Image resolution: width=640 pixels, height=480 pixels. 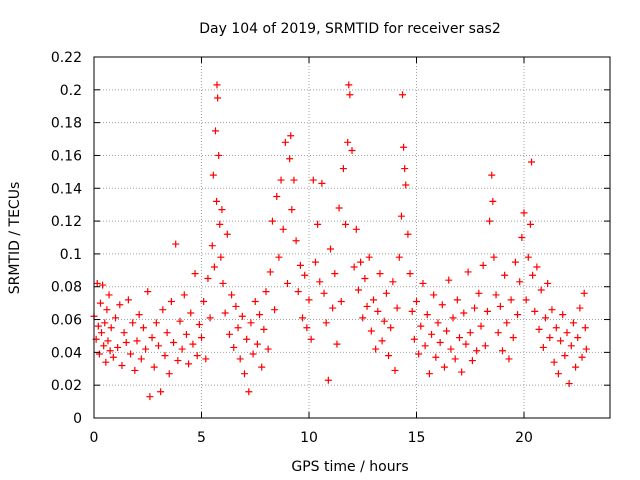 I want to click on x-tick-label: 15, so click(x=417, y=438).